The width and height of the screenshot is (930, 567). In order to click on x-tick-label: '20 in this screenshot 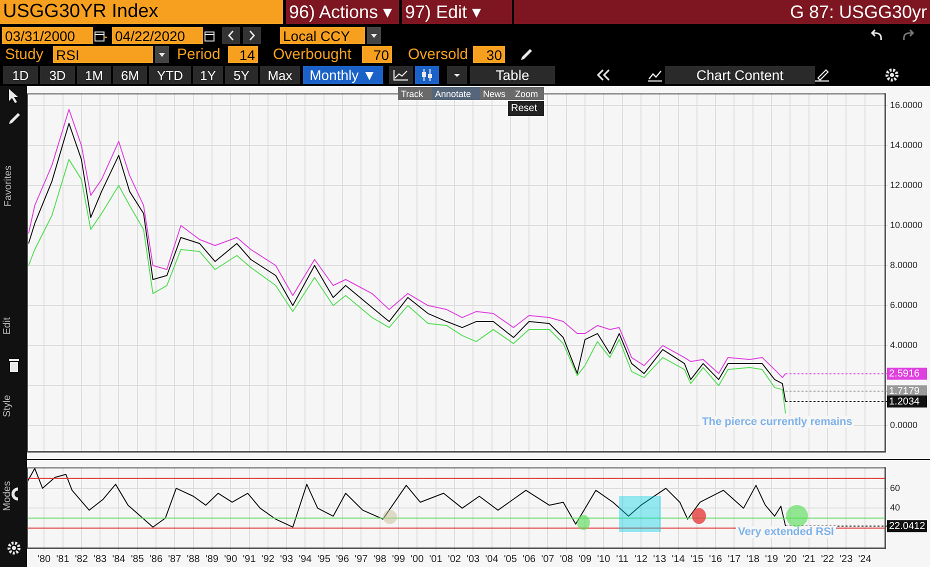, I will do `click(791, 559)`.